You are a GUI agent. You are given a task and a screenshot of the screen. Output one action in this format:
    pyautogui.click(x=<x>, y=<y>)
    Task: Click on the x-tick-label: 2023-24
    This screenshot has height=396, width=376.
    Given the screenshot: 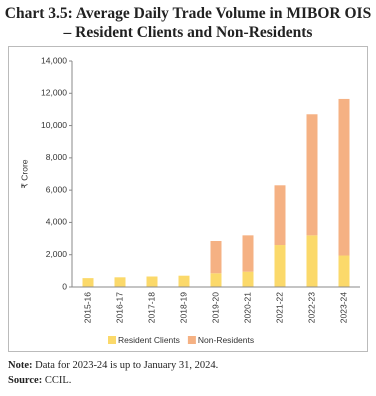 What is the action you would take?
    pyautogui.click(x=343, y=307)
    